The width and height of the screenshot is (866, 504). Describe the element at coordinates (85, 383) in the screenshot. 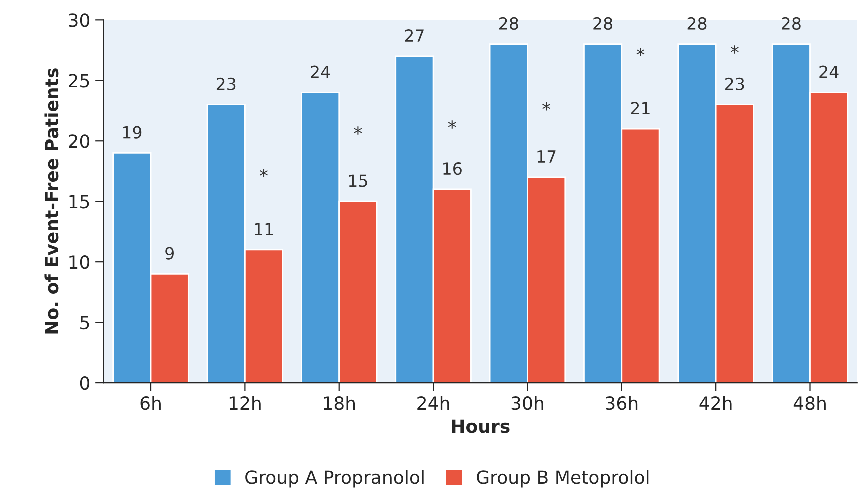

I see `y-tick-label: 0` at that location.